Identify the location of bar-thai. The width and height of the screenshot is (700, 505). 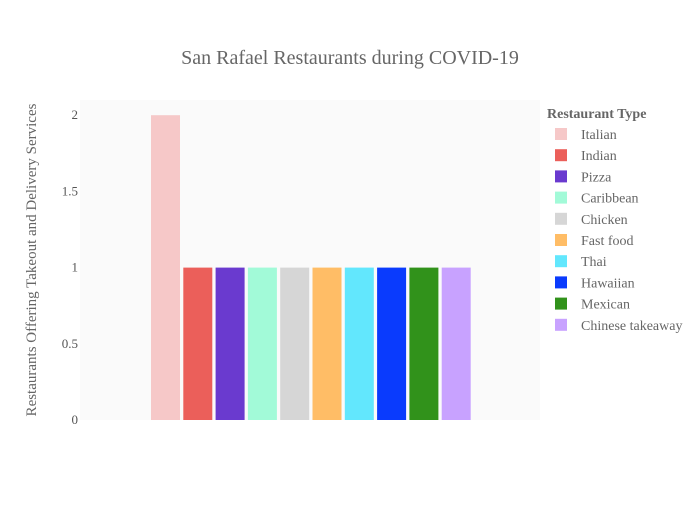
(359, 343).